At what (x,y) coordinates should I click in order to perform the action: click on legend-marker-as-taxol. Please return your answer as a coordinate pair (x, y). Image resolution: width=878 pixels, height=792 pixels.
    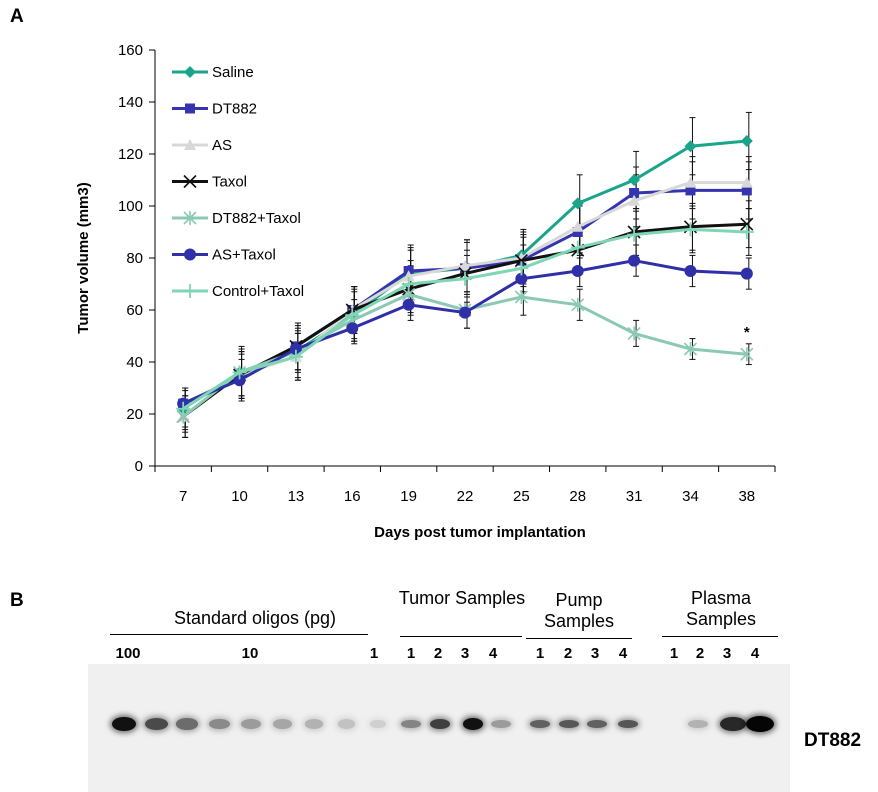
    Looking at the image, I should click on (190, 254).